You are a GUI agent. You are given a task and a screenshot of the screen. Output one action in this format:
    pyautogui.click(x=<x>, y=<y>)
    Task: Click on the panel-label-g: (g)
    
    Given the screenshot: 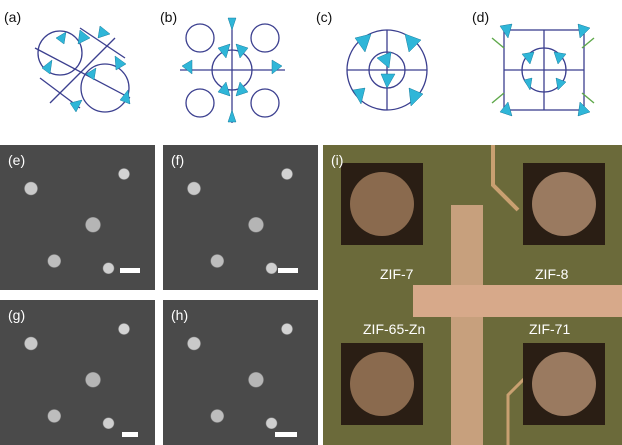 What is the action you would take?
    pyautogui.click(x=17, y=315)
    